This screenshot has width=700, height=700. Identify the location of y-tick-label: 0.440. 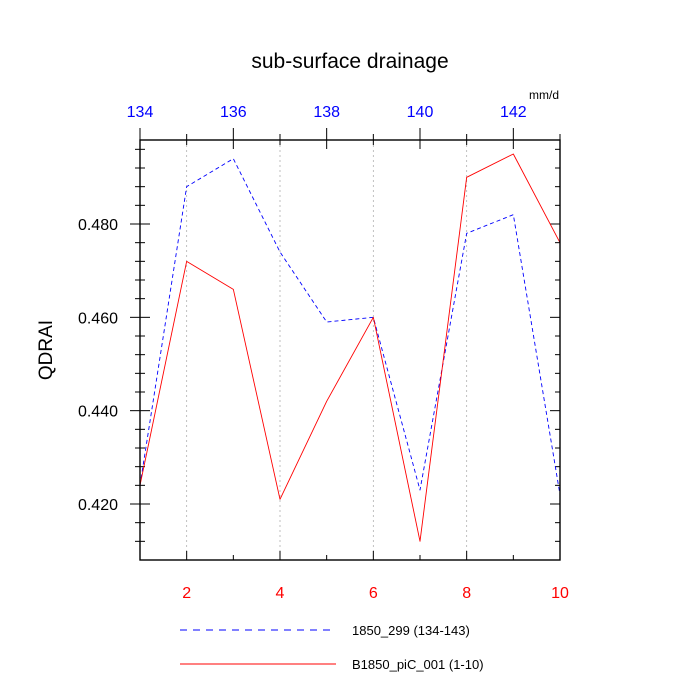
(98, 412).